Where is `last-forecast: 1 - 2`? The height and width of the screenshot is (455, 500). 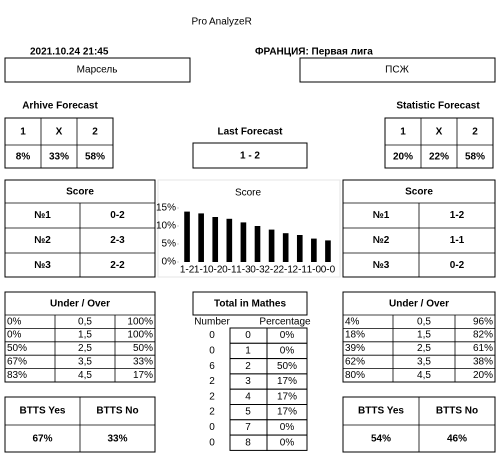
last-forecast: 1 - 2 is located at coordinates (250, 156).